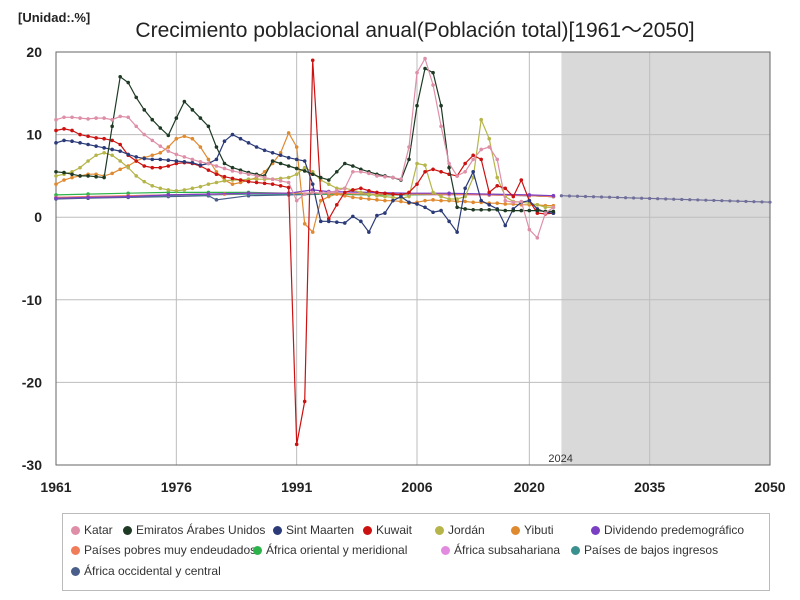 The height and width of the screenshot is (600, 800). What do you see at coordinates (201, 530) in the screenshot?
I see `legend-label: Emiratos Árabes Unidos` at bounding box center [201, 530].